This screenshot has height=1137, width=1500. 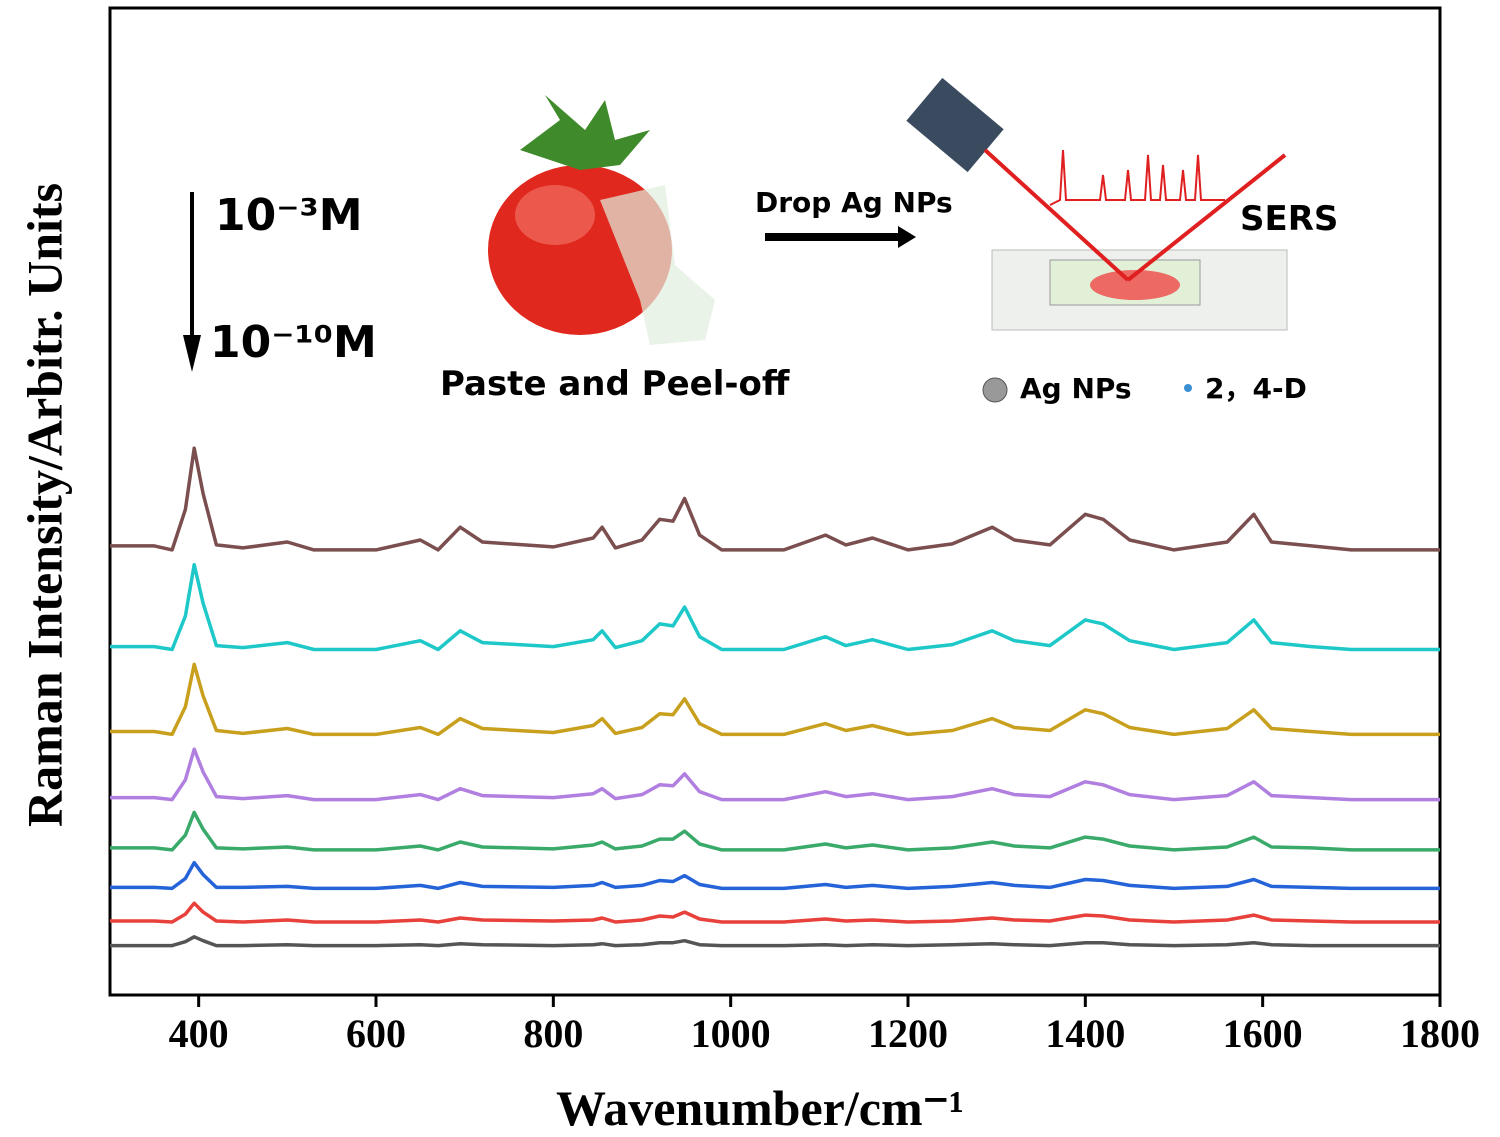 What do you see at coordinates (1188, 388) in the screenshot?
I see `analyte-icon` at bounding box center [1188, 388].